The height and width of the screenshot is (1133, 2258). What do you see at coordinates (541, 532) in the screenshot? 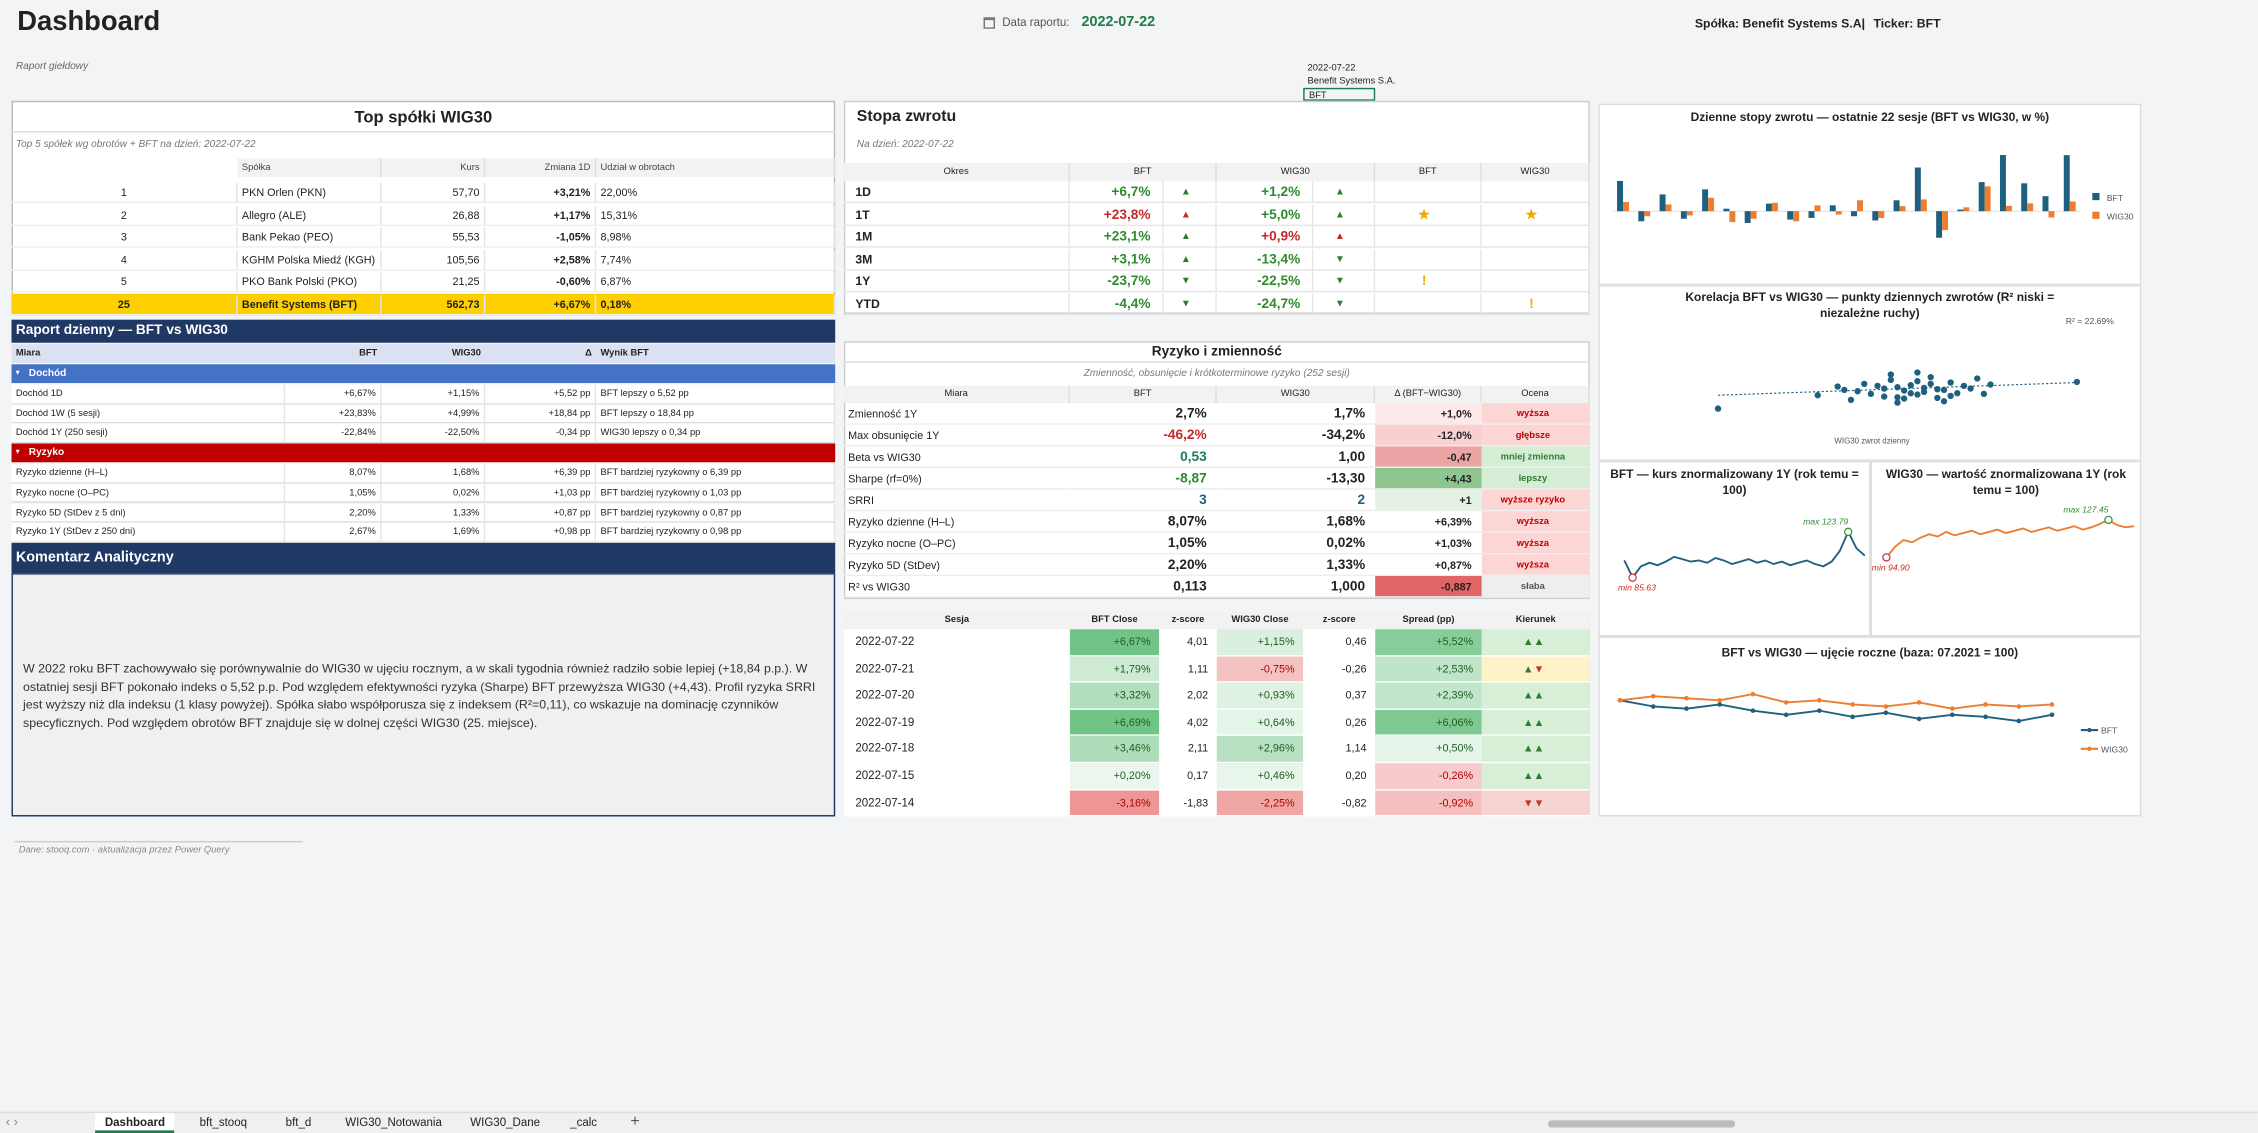
I see `table-cell: +0,98 pp` at bounding box center [541, 532].